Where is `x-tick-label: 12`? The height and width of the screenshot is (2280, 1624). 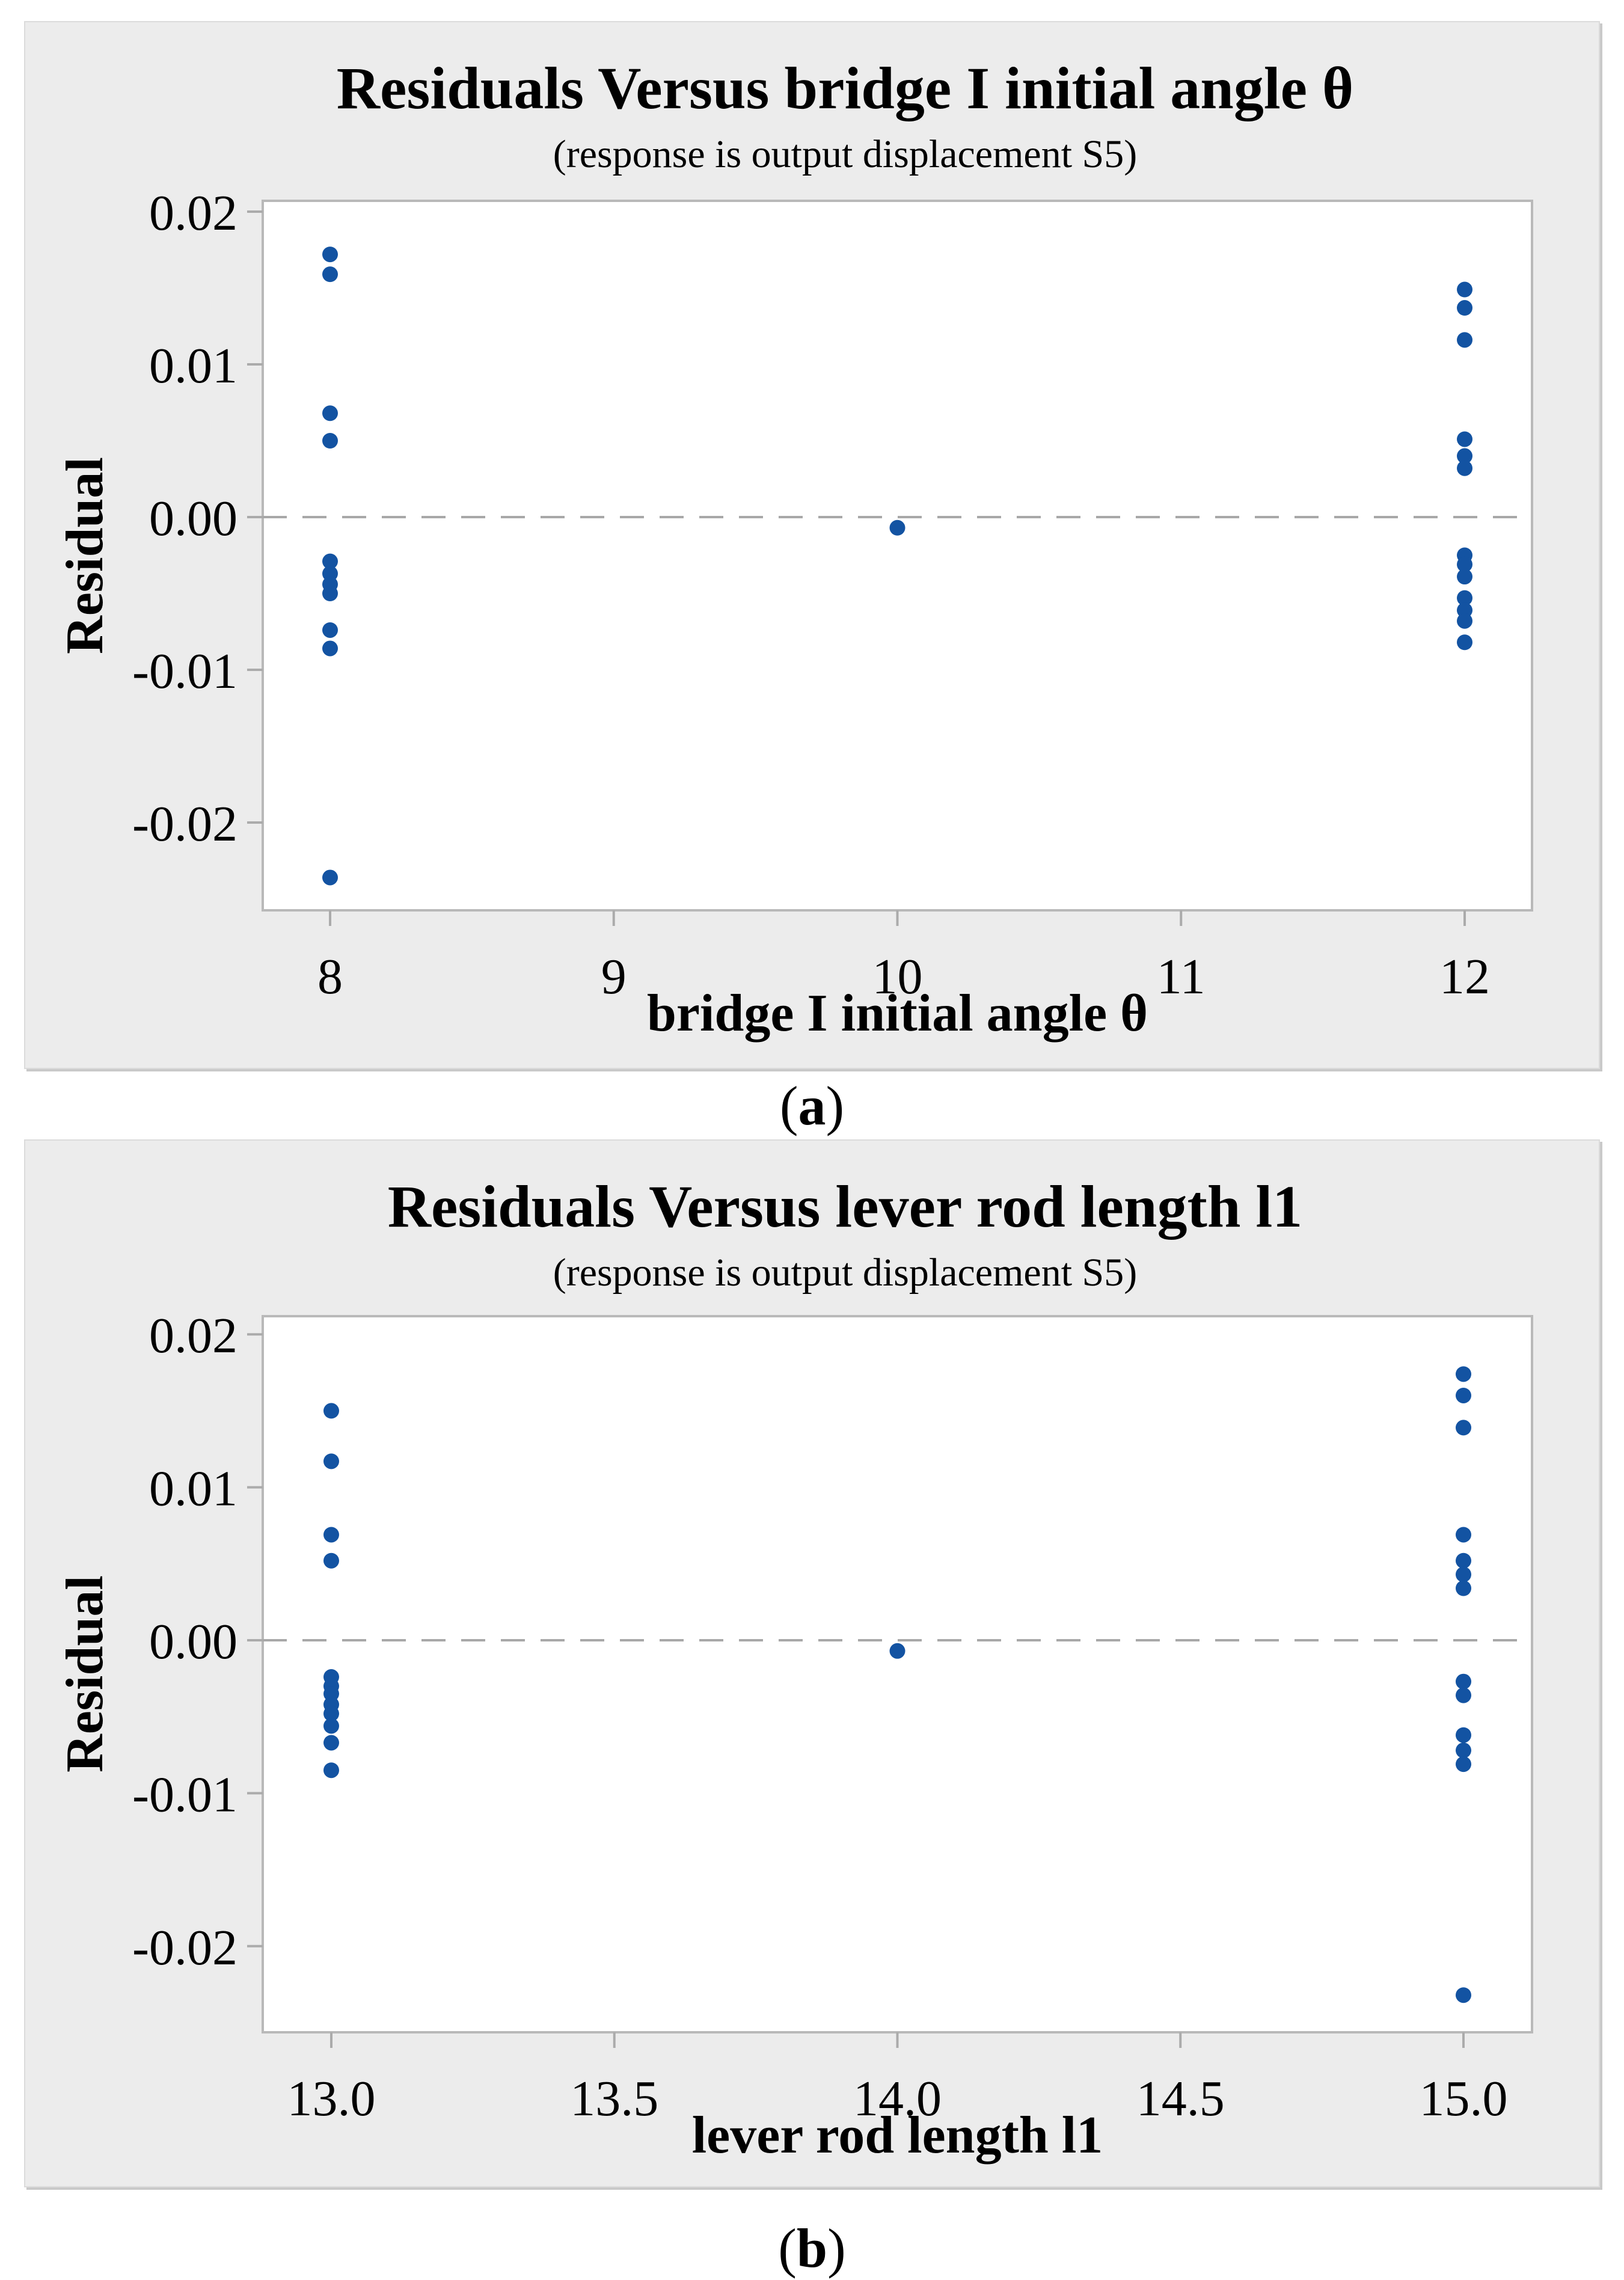 x-tick-label: 12 is located at coordinates (1464, 977).